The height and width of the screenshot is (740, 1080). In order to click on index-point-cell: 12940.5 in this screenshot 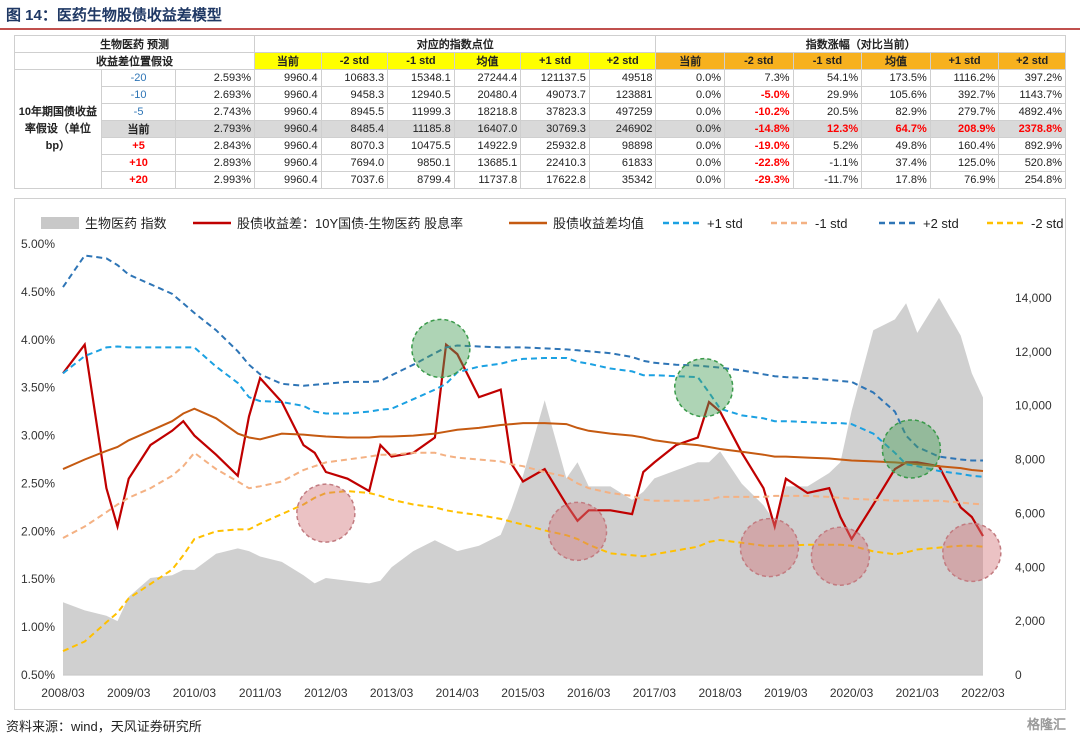, I will do `click(421, 95)`.